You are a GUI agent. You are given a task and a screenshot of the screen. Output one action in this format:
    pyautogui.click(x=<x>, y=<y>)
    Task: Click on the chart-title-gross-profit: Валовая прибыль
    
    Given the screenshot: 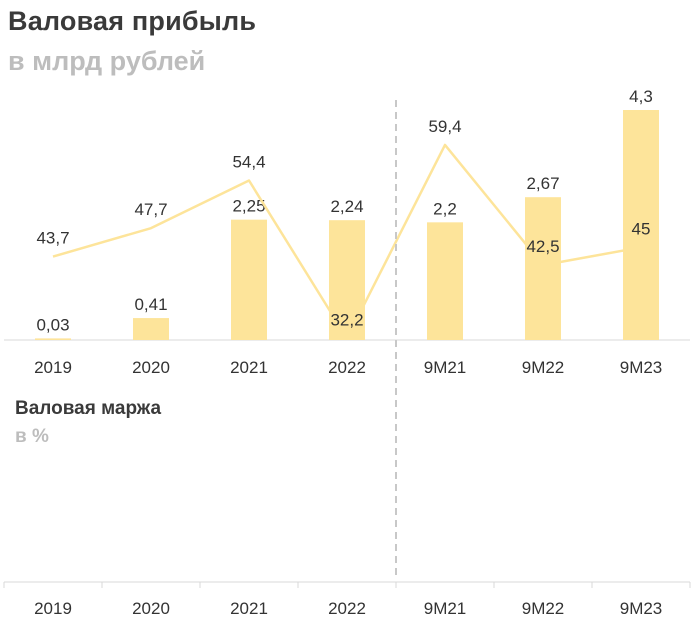 What is the action you would take?
    pyautogui.click(x=132, y=21)
    